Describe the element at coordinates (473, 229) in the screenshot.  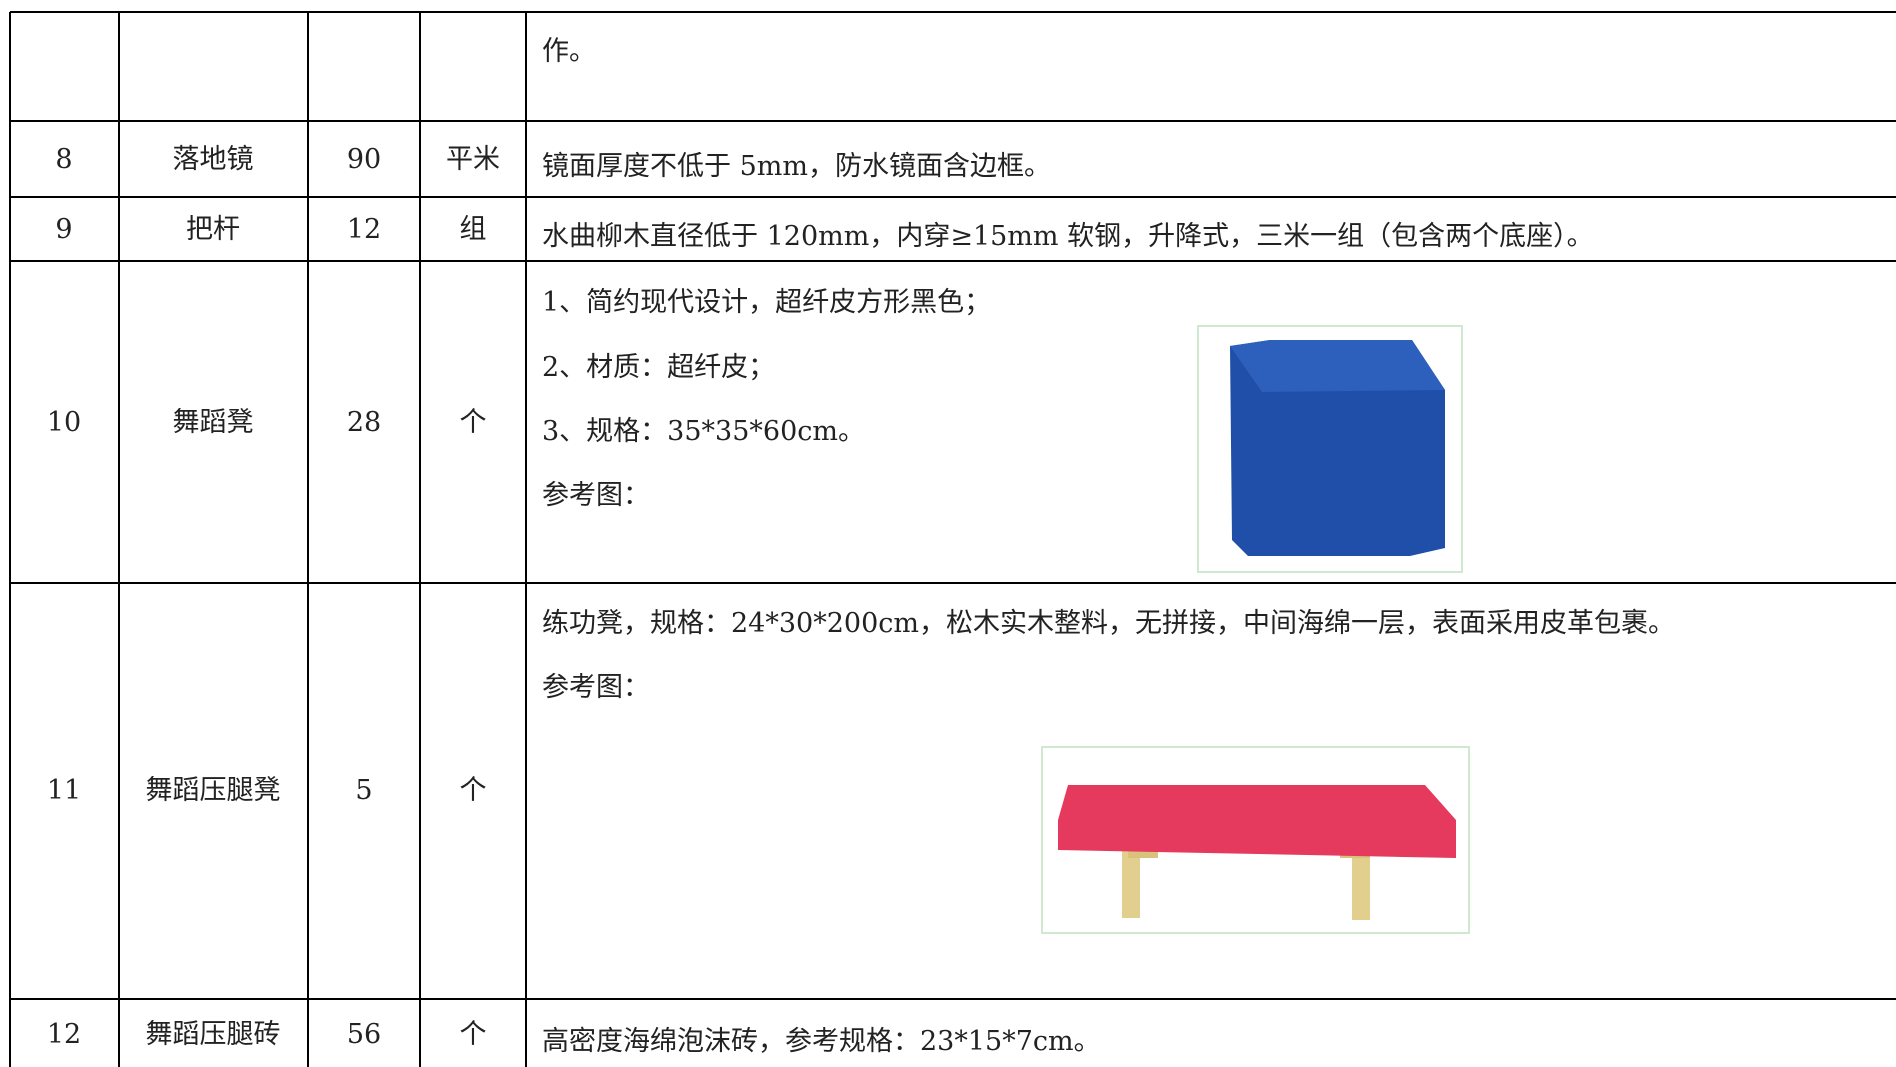
I see `item-unit: 组` at that location.